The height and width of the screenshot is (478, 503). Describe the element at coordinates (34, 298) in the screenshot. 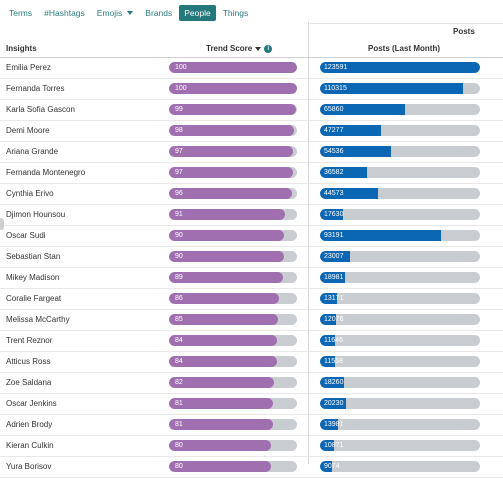

I see `person-name: Coralie Fargeat` at that location.